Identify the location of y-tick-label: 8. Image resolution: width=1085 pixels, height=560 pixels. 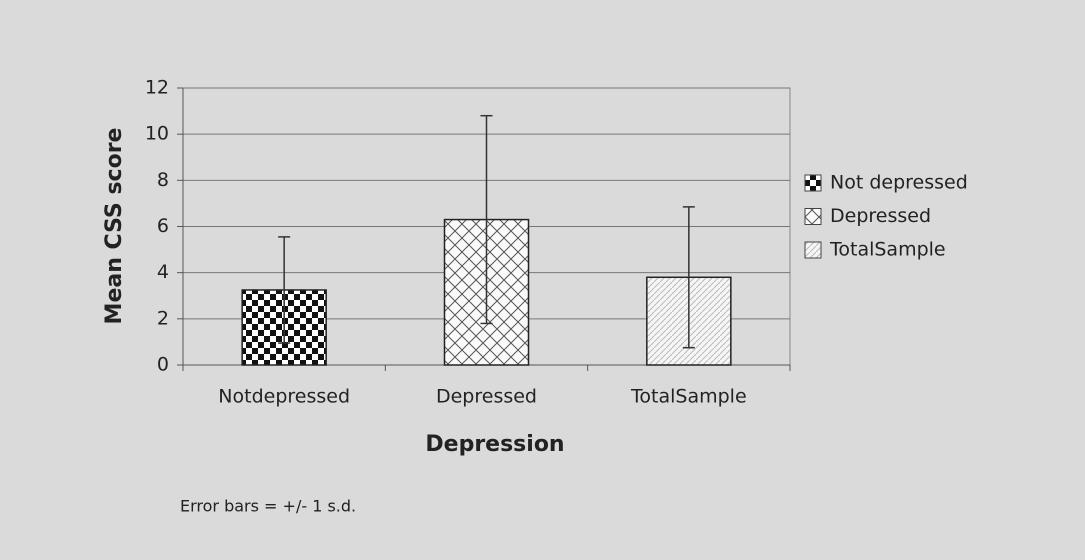
(163, 180).